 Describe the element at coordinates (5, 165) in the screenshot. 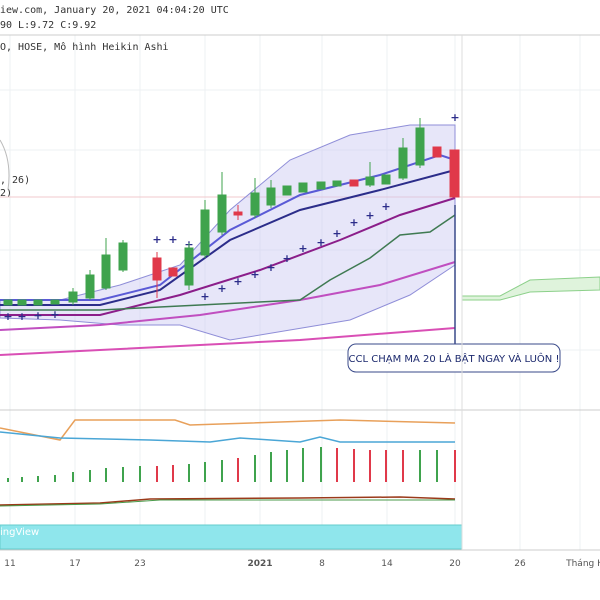

I see `curve` at that location.